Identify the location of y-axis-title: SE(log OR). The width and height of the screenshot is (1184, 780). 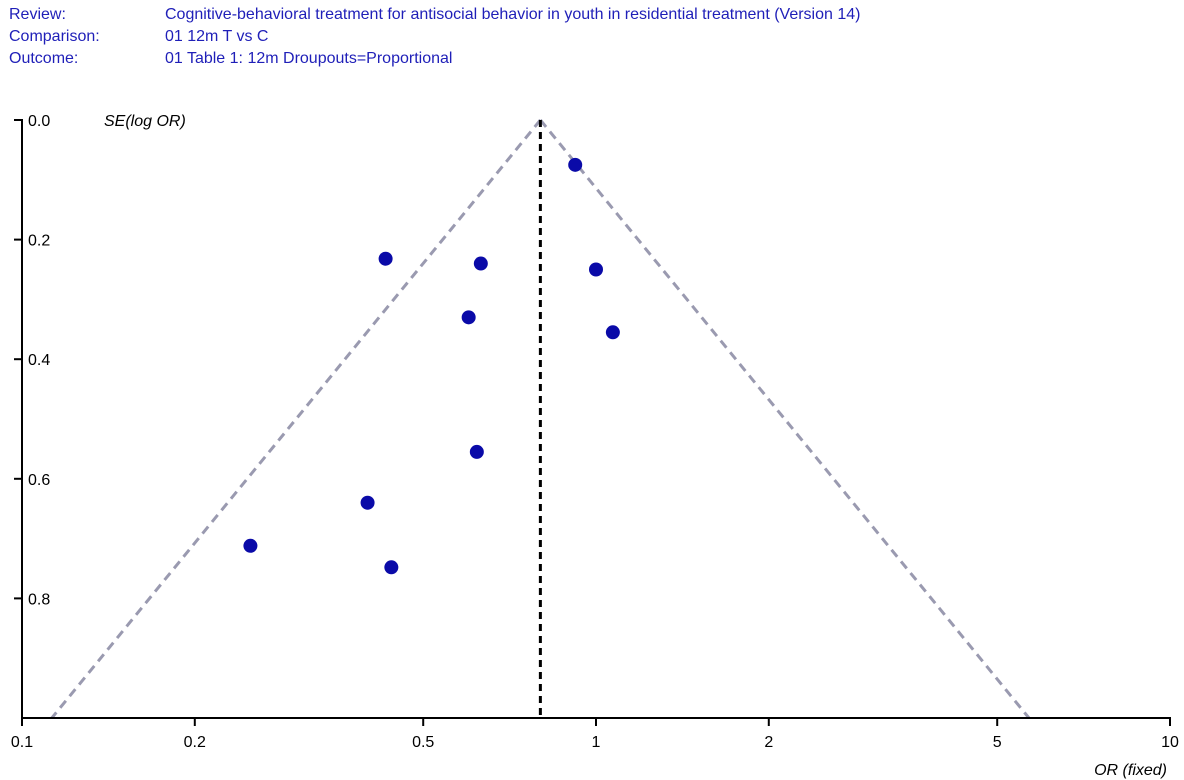
(145, 121).